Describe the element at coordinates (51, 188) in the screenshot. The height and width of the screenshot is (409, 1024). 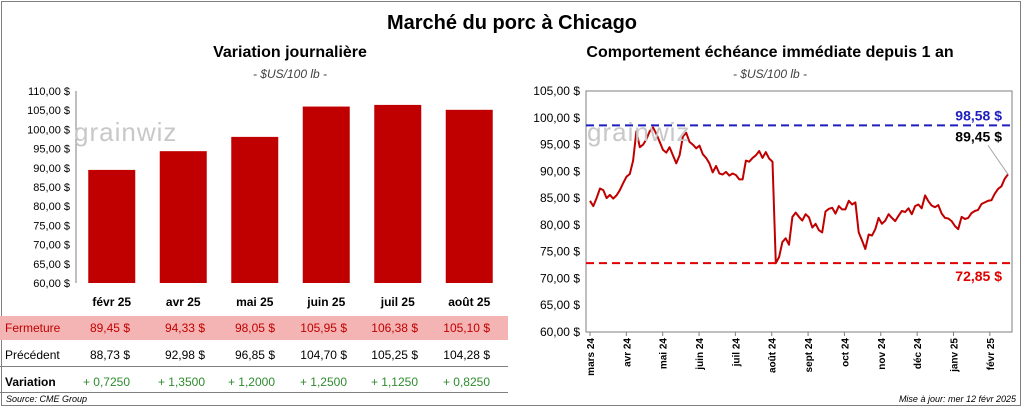
I see `bar-y-tick-label: 85,00 $` at that location.